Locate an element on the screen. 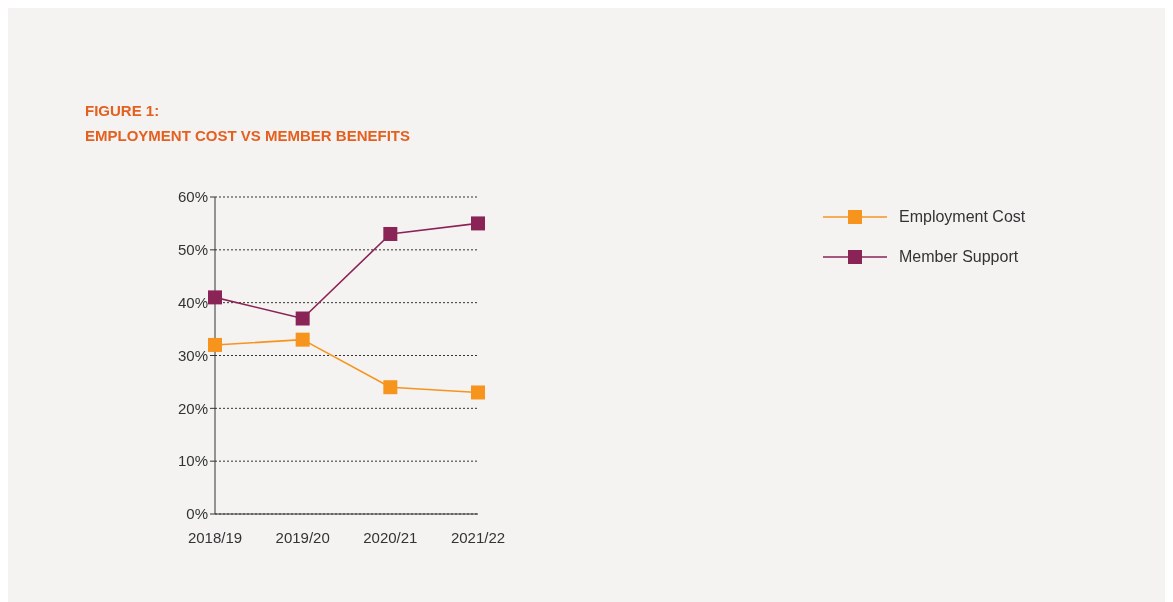 This screenshot has height=602, width=1173. legend-label: Employment Cost is located at coordinates (962, 217).